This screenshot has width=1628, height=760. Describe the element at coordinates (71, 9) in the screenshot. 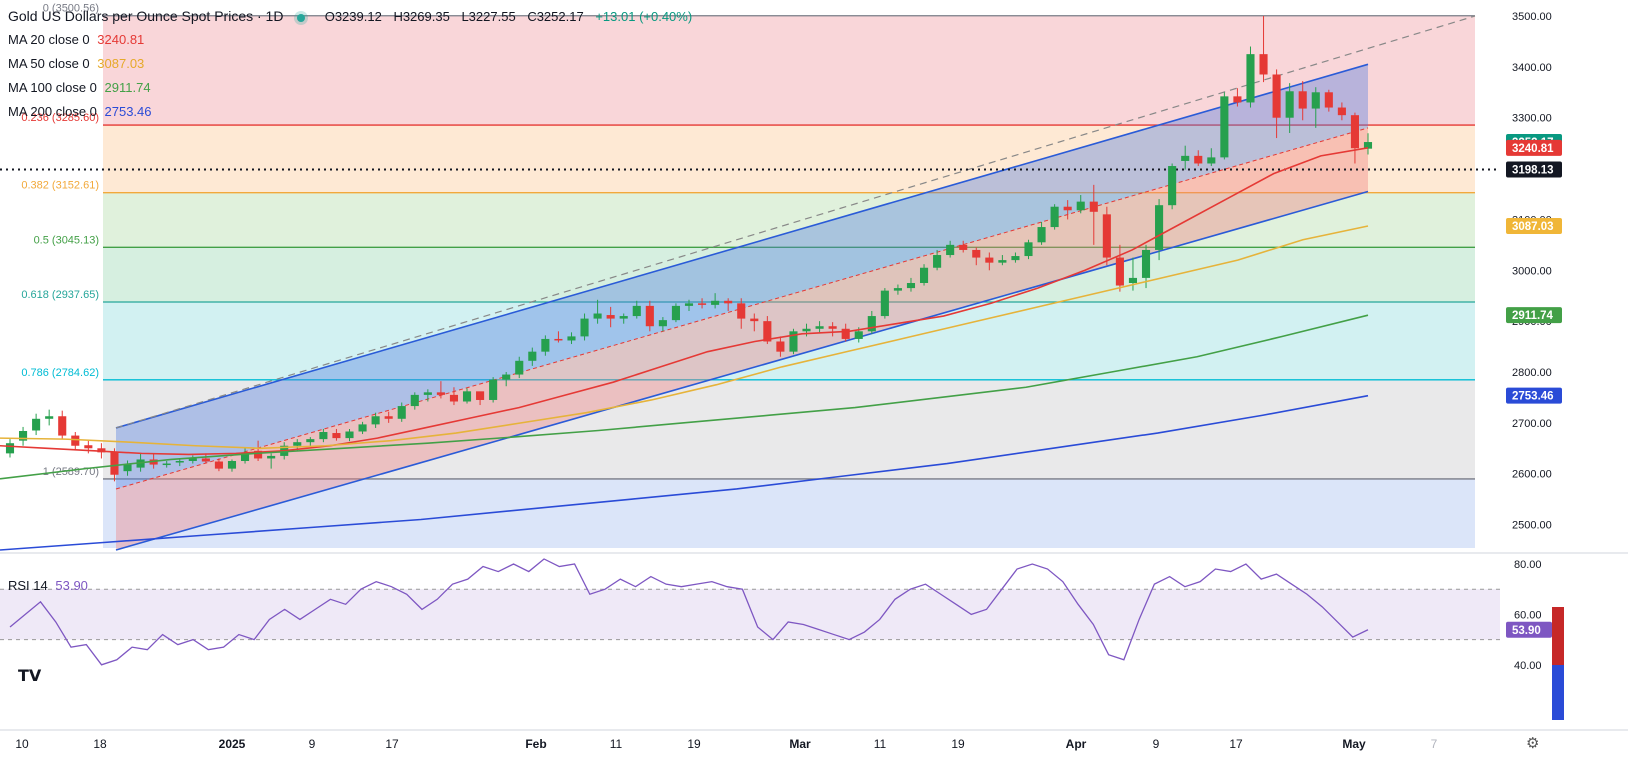

I see `fib-level-label: 0 (3500.56)` at that location.